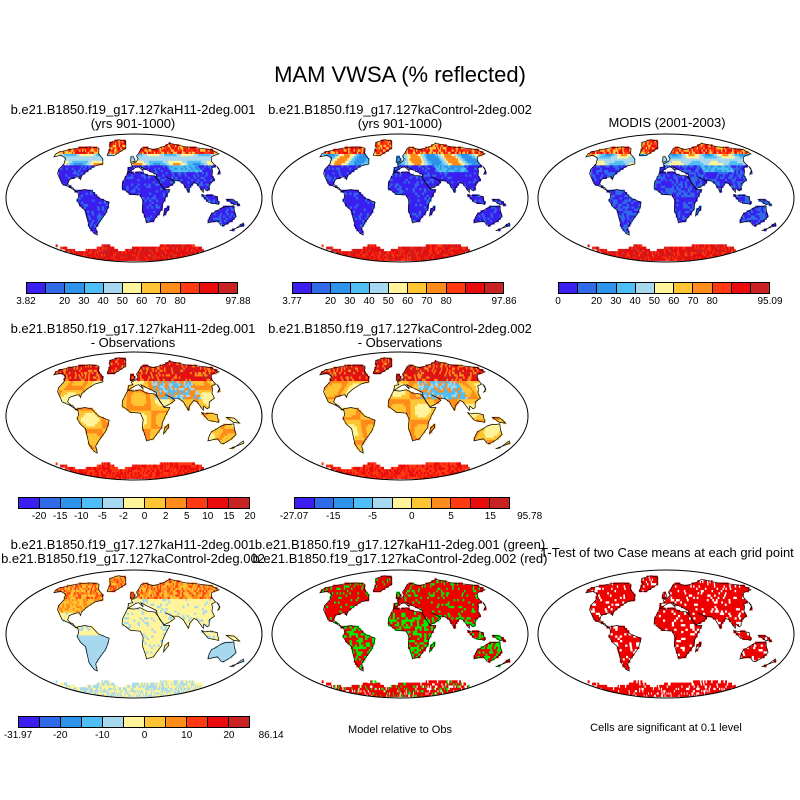 The height and width of the screenshot is (800, 800). I want to click on colorbar-tick-label: 30, so click(350, 301).